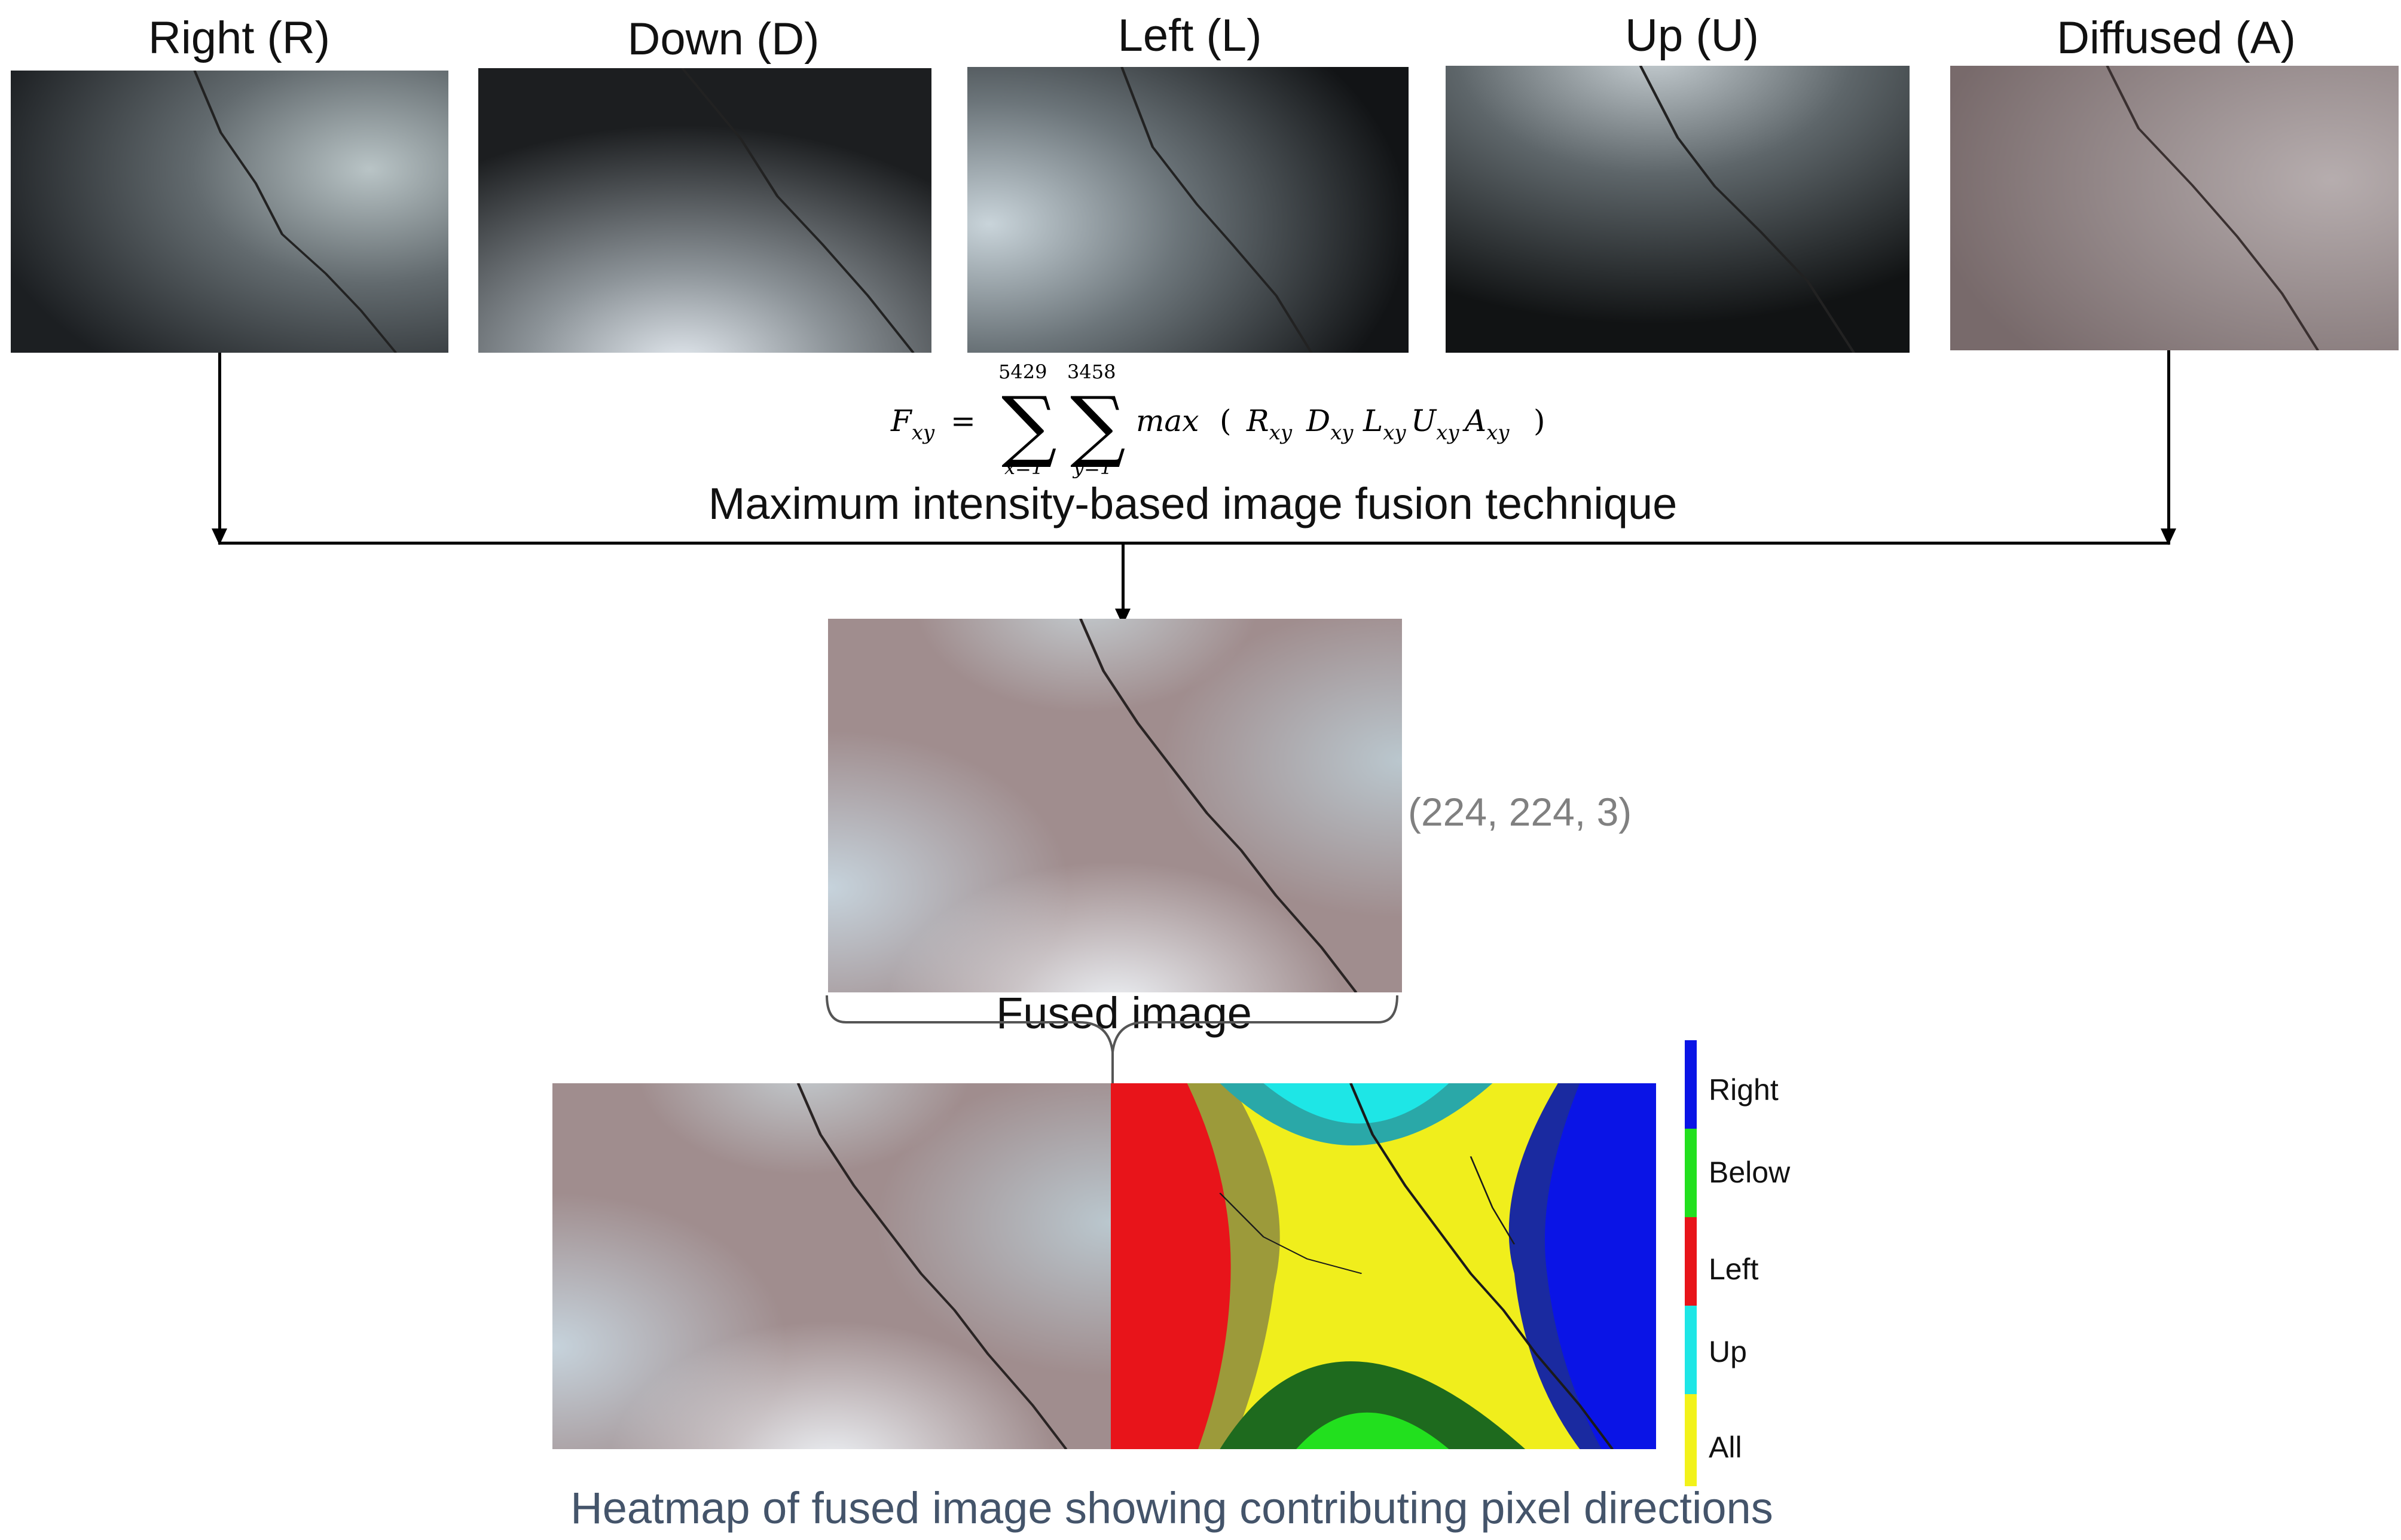 The image size is (2401, 1540). Describe the element at coordinates (1476, 421) in the screenshot. I see `term-a: A` at that location.